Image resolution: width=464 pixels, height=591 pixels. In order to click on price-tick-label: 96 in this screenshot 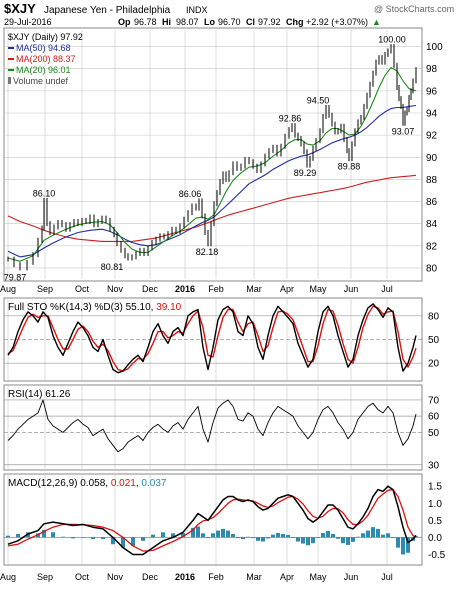, I will do `click(432, 91)`.